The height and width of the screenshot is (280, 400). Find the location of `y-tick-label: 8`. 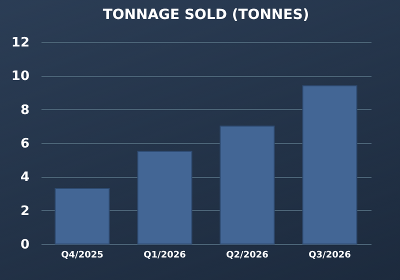

y-tick-label: 8 is located at coordinates (25, 110).